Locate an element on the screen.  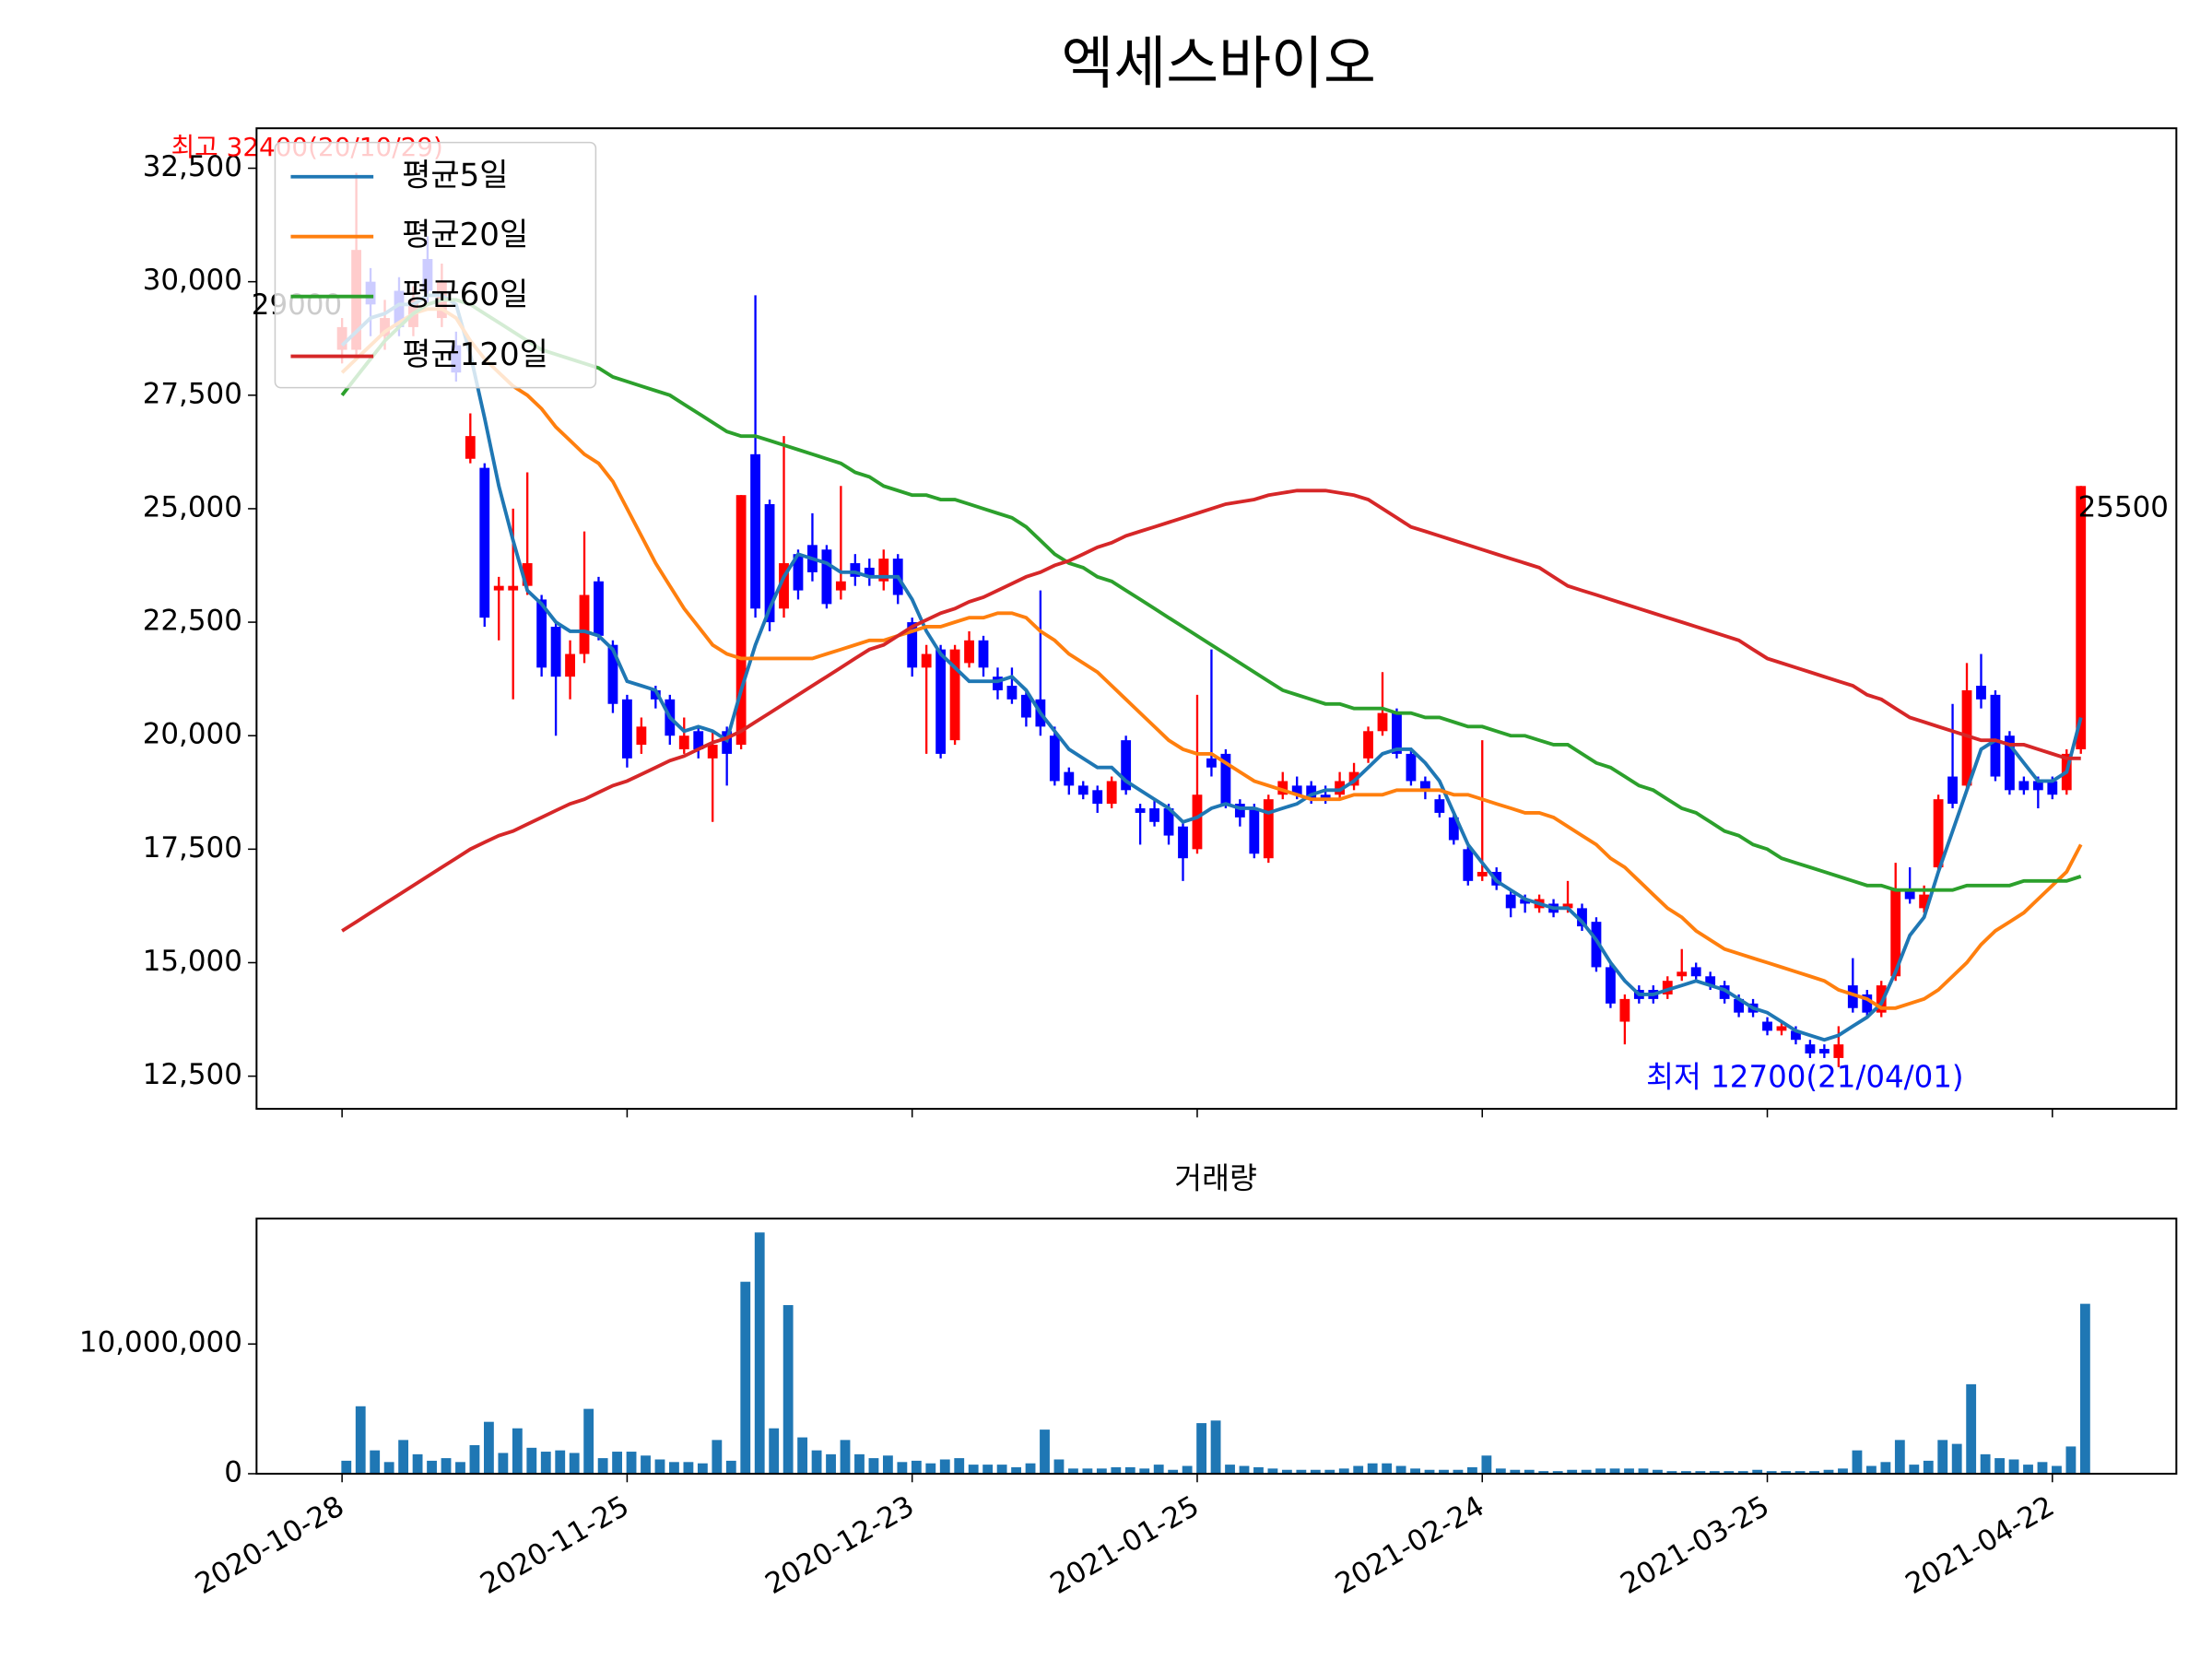
y-tick-label: 0 is located at coordinates (233, 1471).